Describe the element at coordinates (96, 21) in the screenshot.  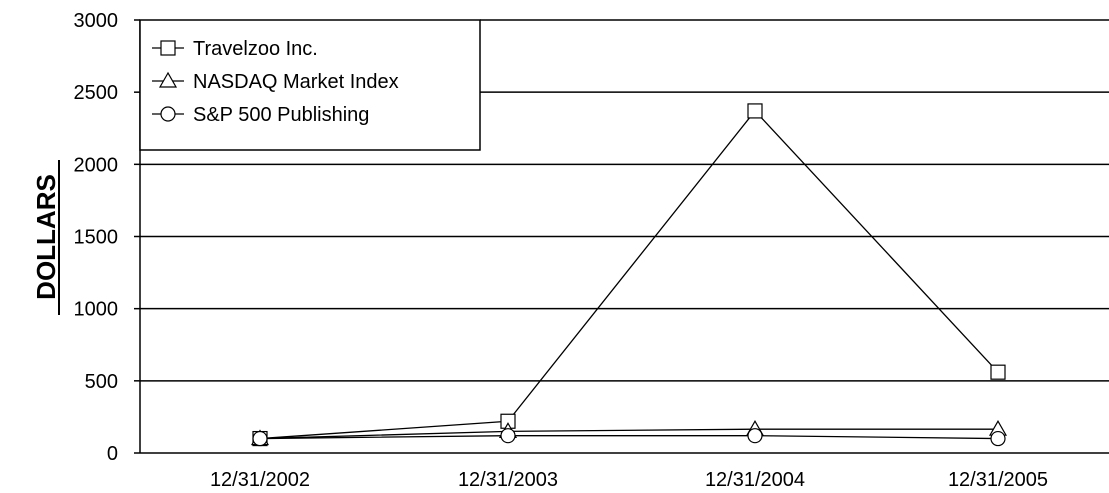
I see `y-tick-label-3000: 3000` at that location.